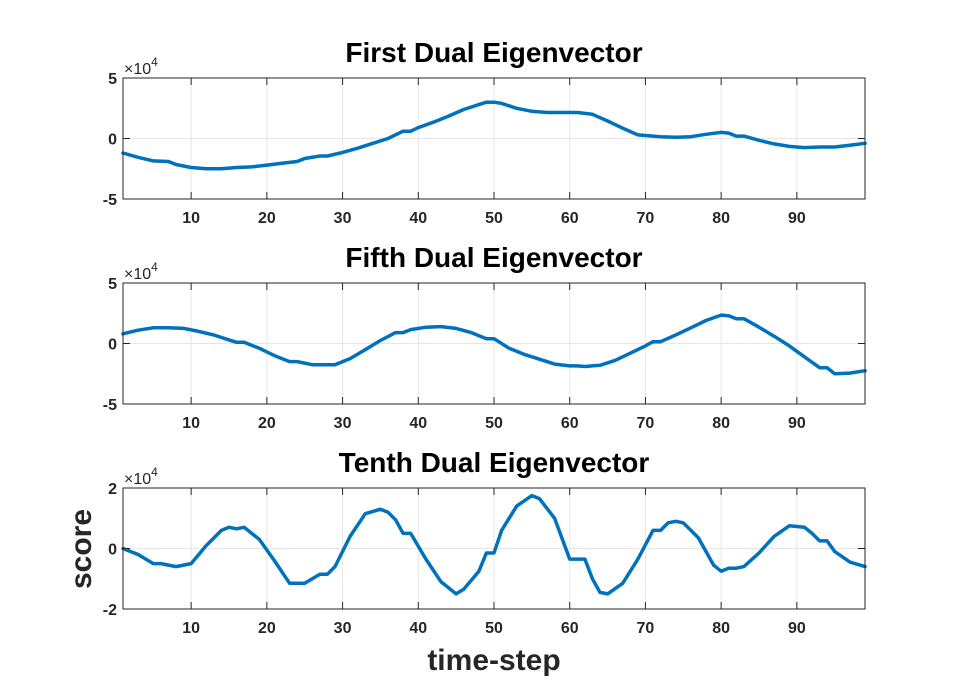 This screenshot has width=956, height=685. Describe the element at coordinates (343, 423) in the screenshot. I see `subplot-2-x-tick-label: 30` at that location.